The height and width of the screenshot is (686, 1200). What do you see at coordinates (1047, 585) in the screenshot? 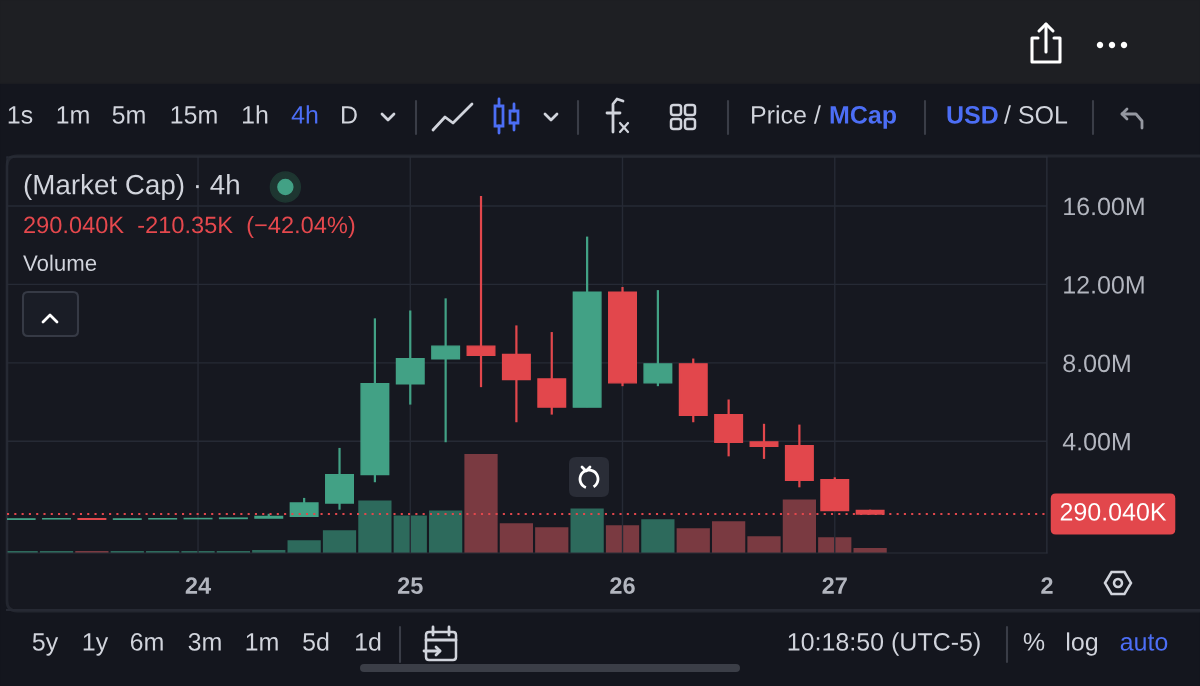
I see `x-tick-label: 2` at bounding box center [1047, 585].